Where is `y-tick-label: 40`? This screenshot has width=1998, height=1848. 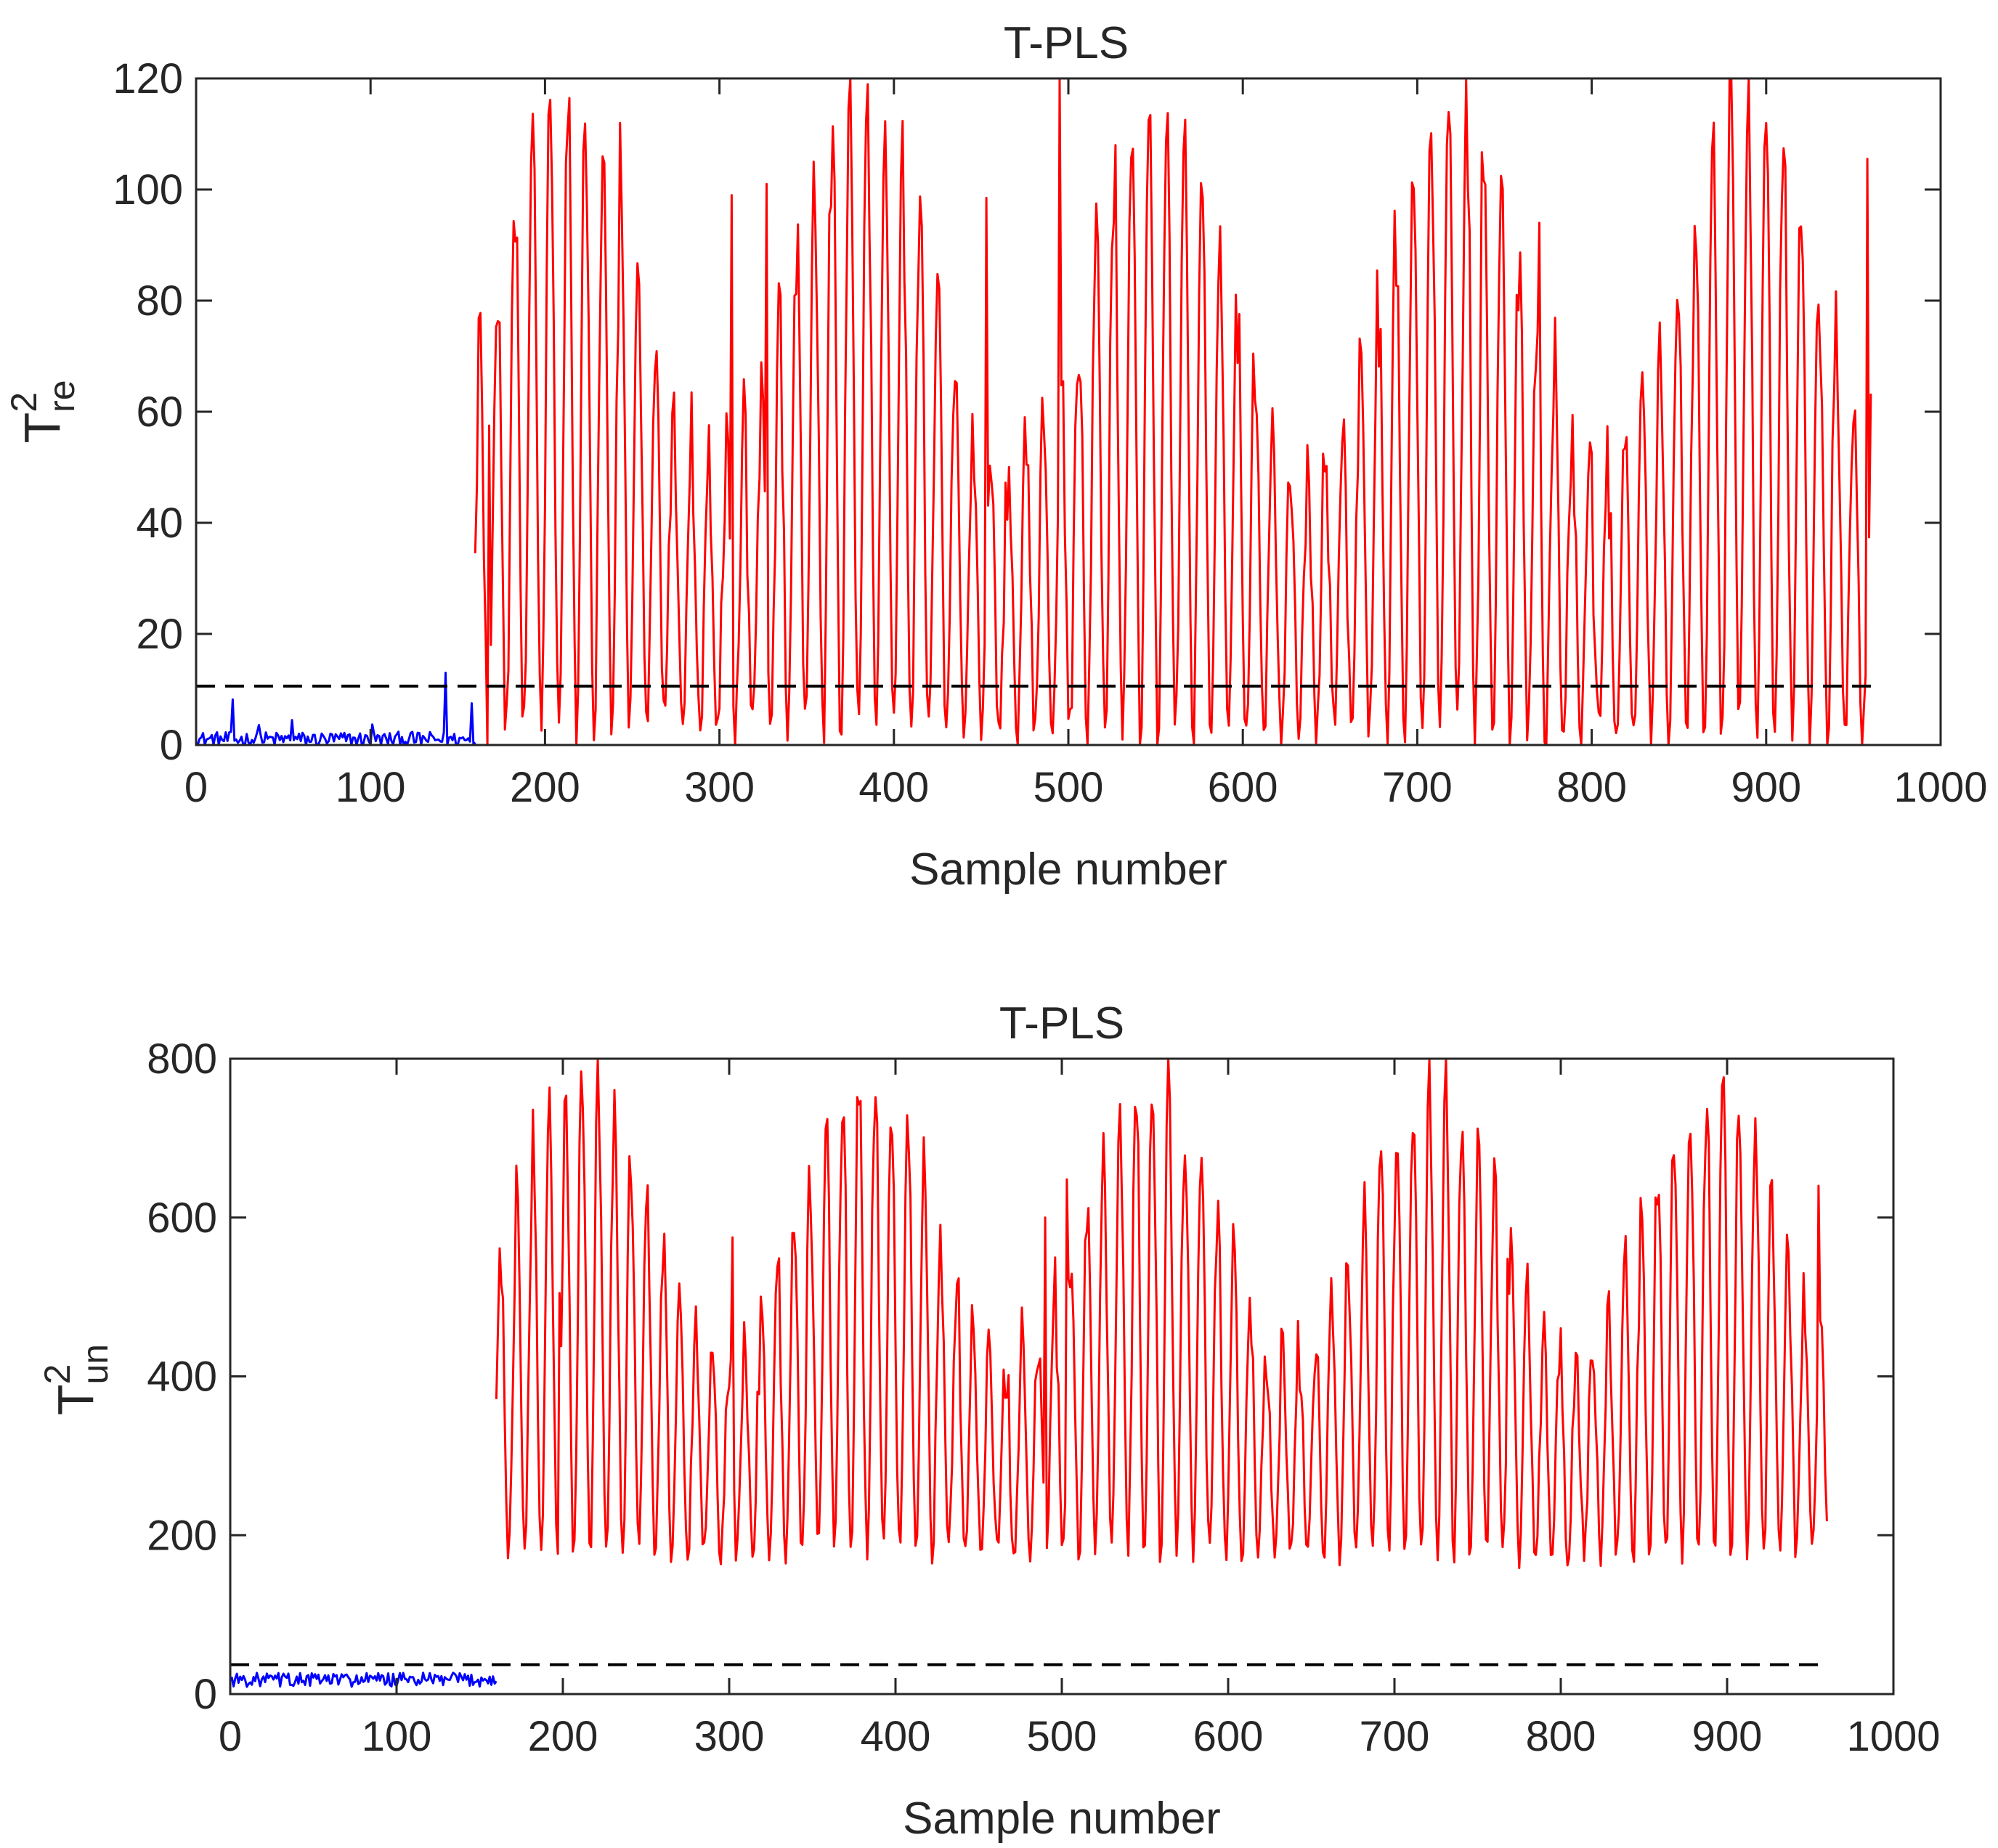
y-tick-label: 40 is located at coordinates (159, 524).